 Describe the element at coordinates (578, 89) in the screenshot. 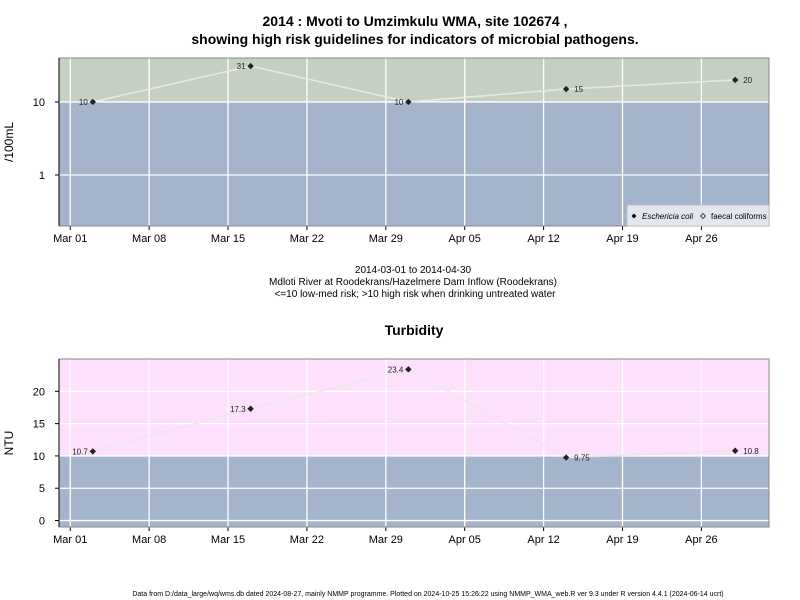

I see `data-label: 15` at that location.